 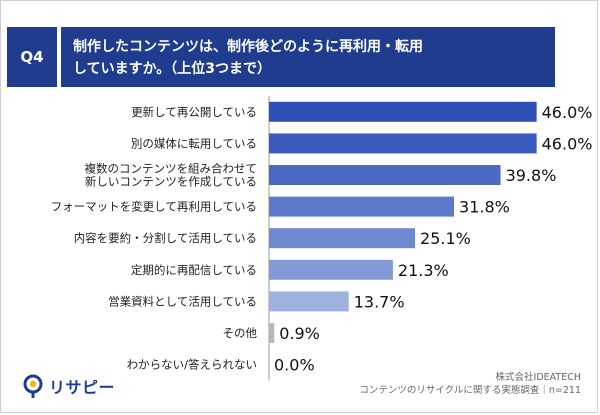 What do you see at coordinates (240, 333) in the screenshot?
I see `category-label: その他` at bounding box center [240, 333].